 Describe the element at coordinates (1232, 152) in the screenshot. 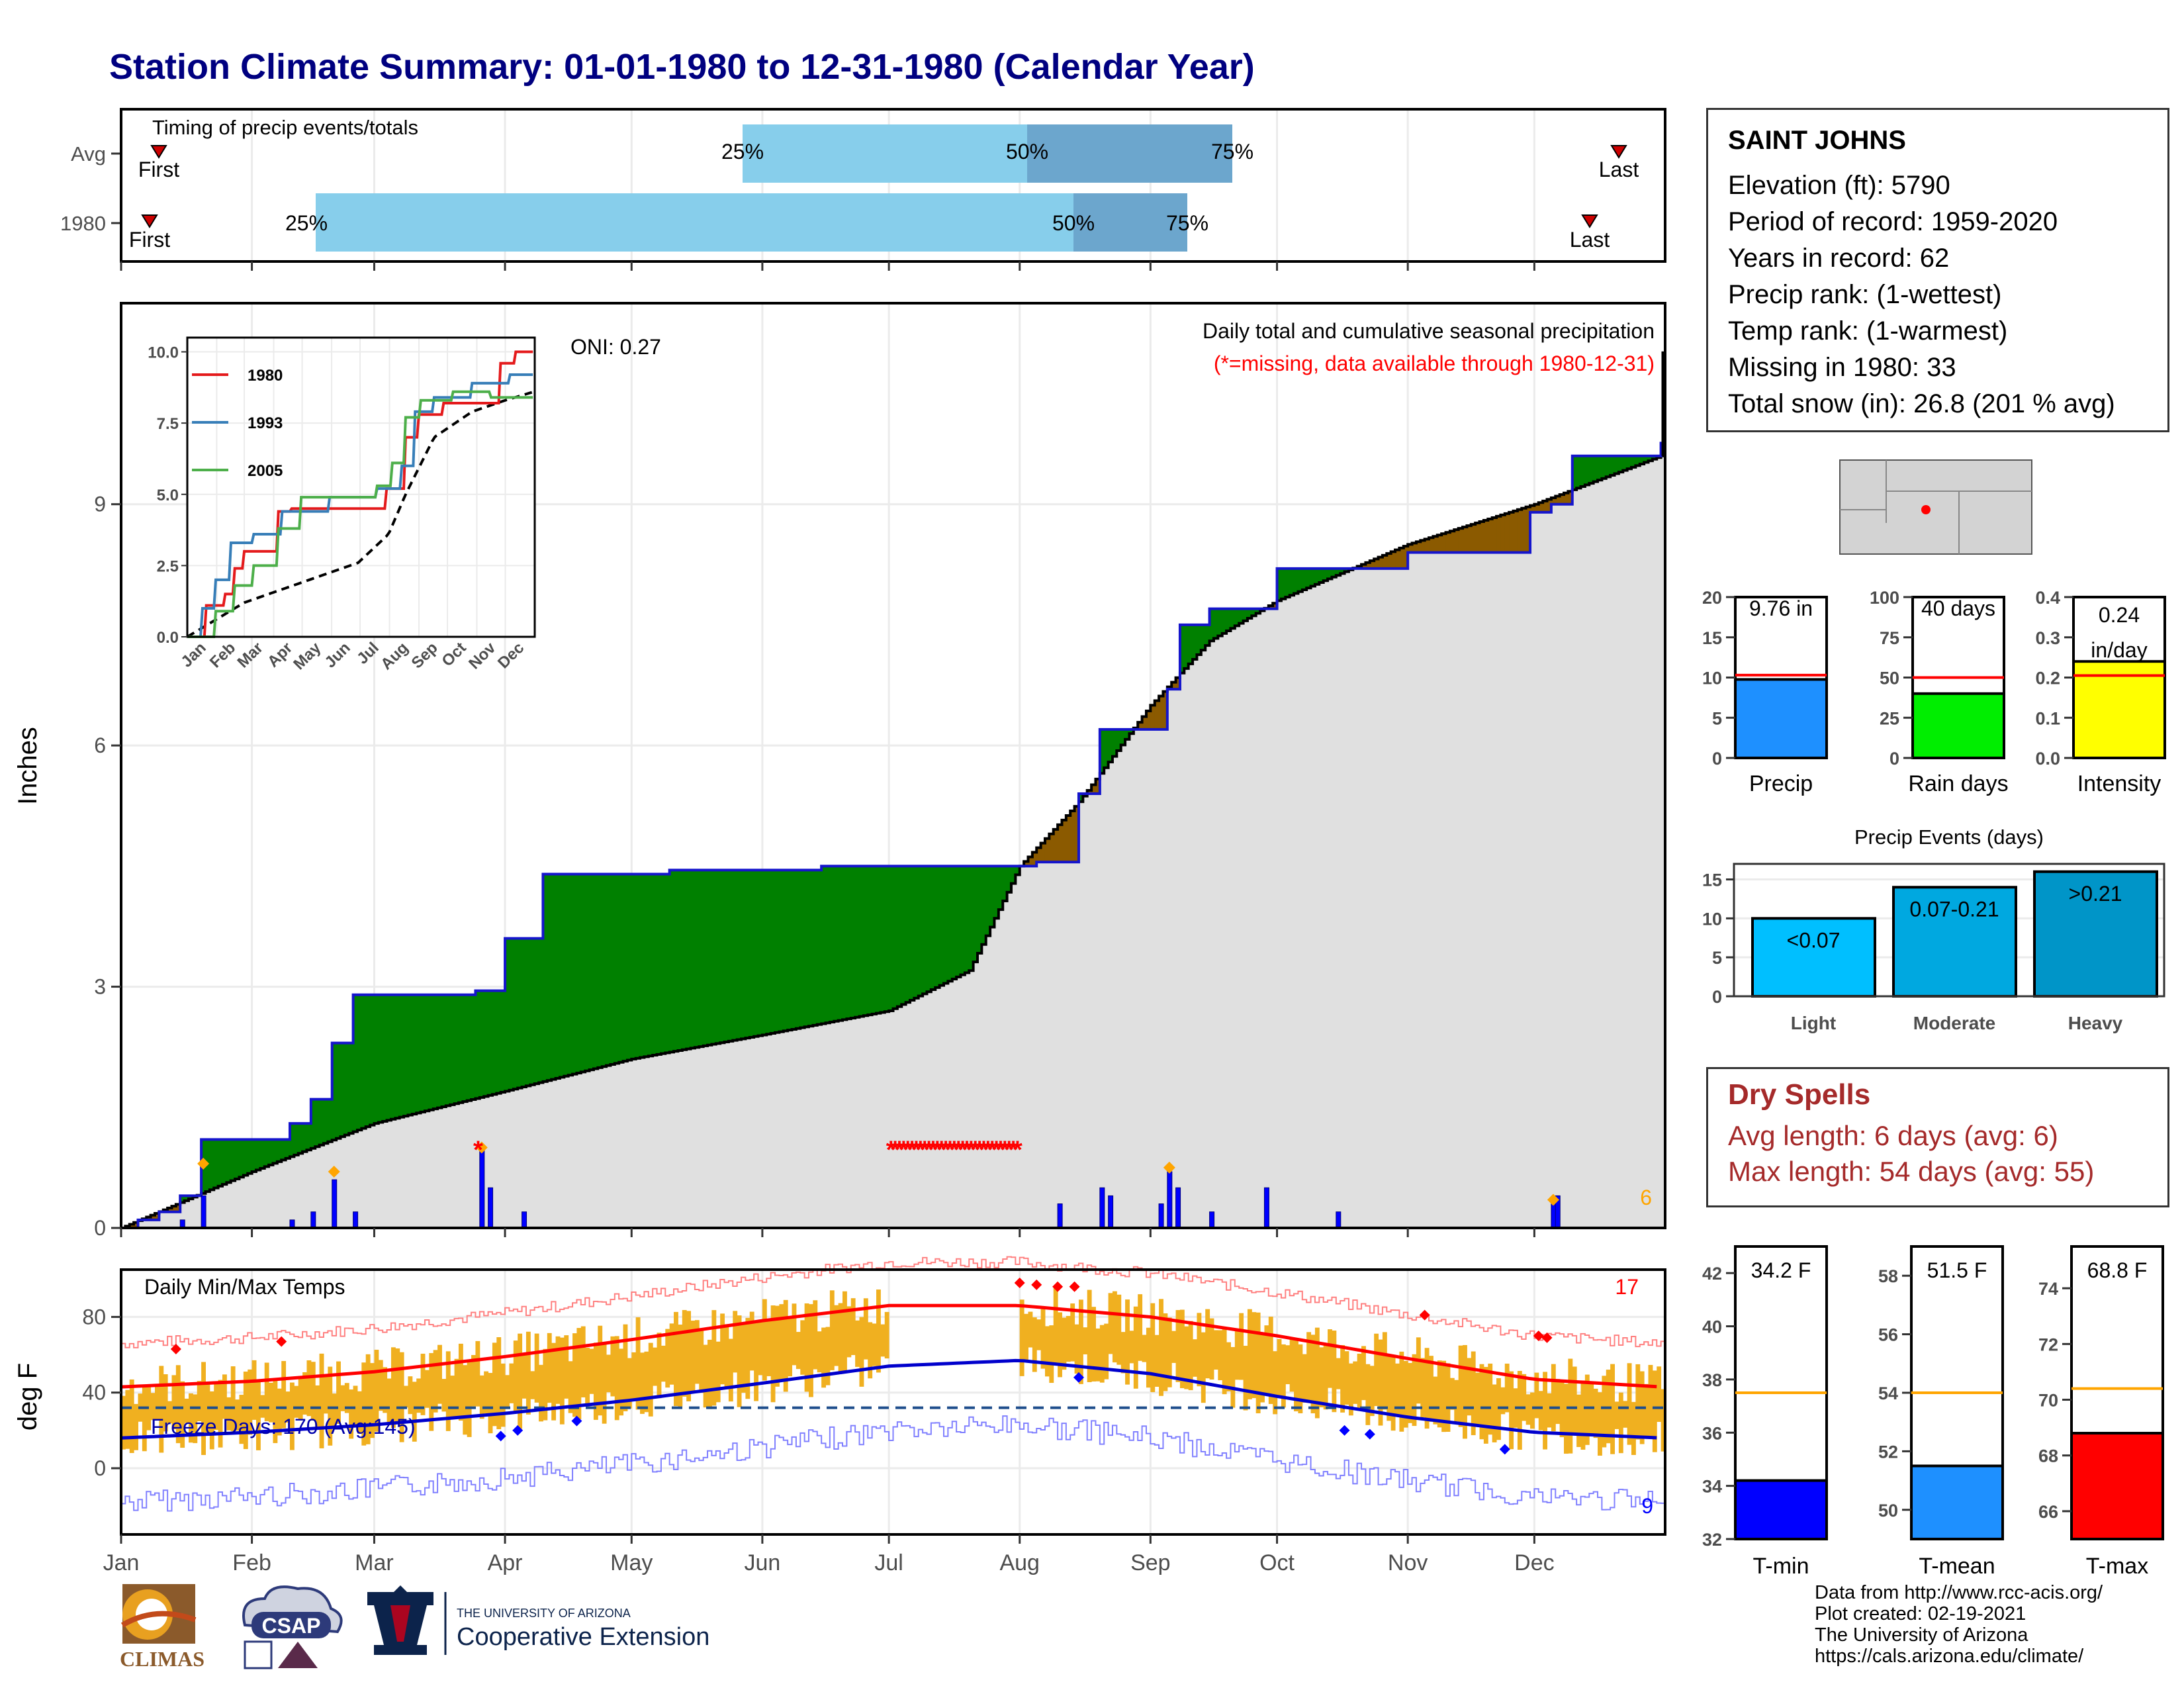

I see `timing-avg-p75: 75%` at that location.